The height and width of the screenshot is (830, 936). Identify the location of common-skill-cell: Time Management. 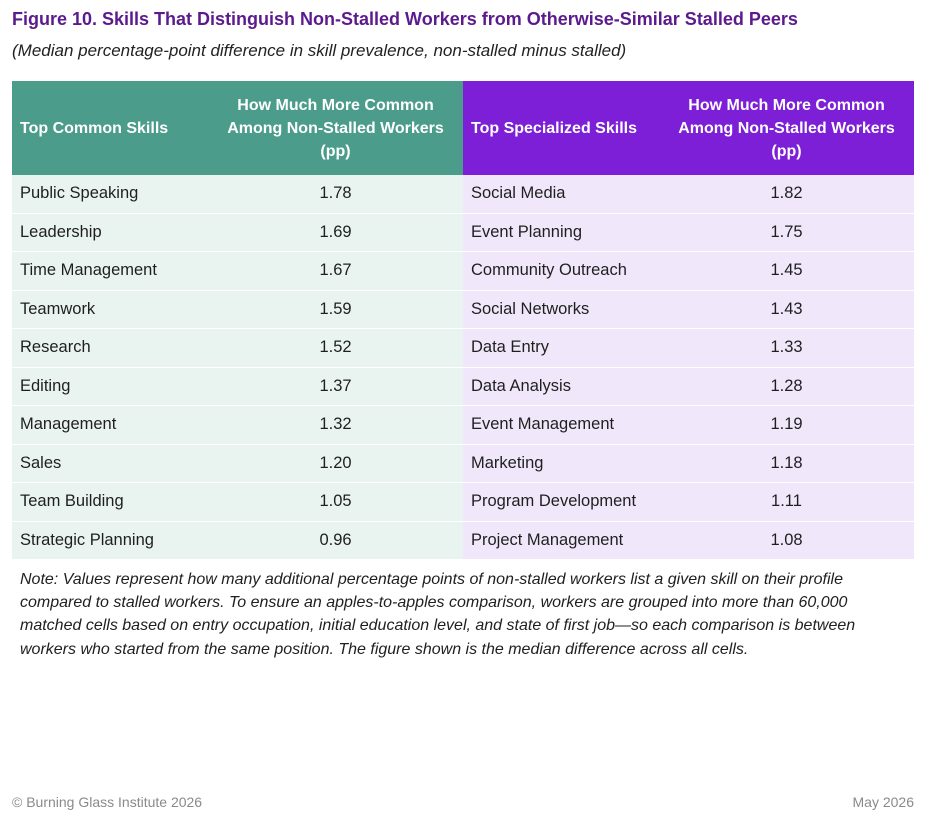
(110, 271).